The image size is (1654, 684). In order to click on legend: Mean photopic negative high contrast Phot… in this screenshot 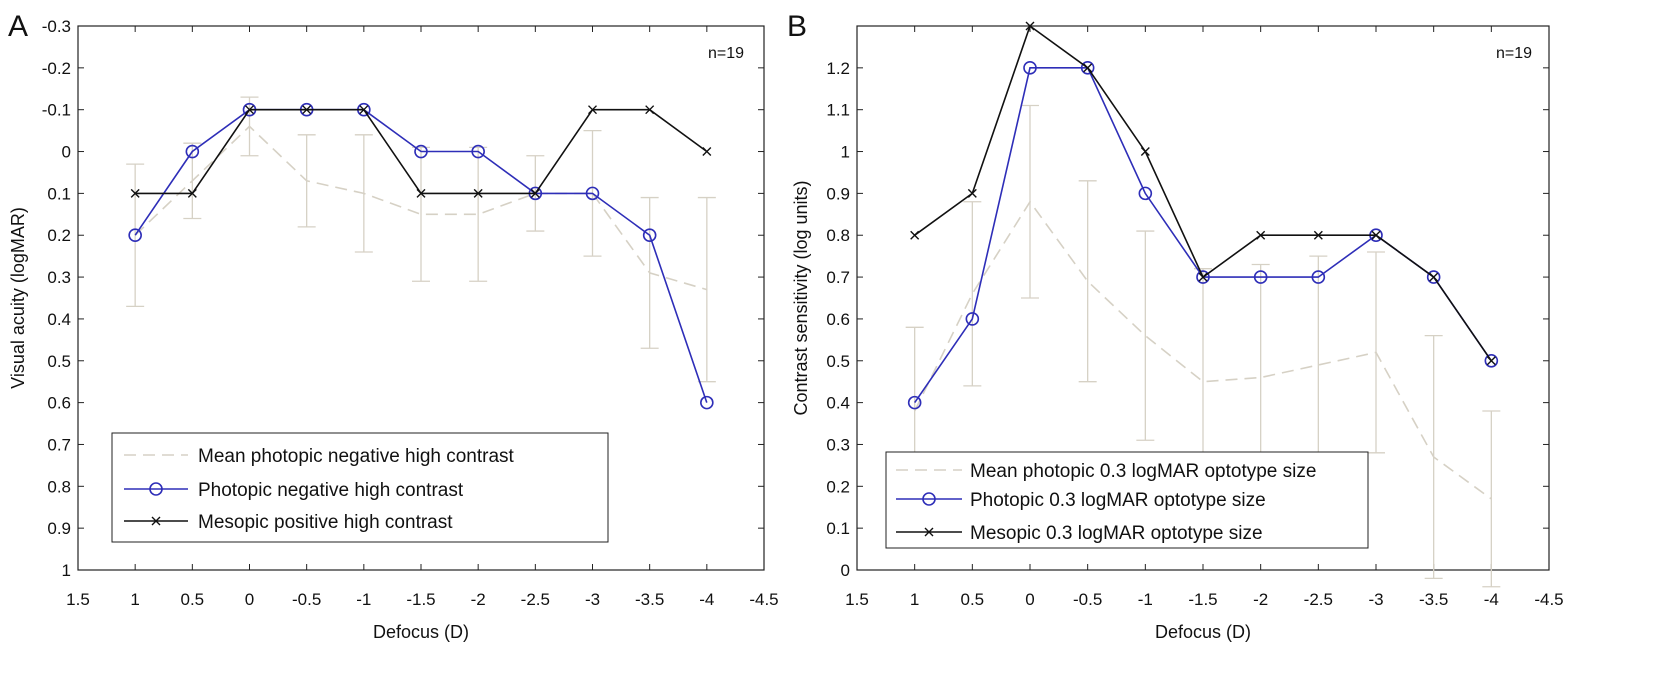, I will do `click(360, 487)`.